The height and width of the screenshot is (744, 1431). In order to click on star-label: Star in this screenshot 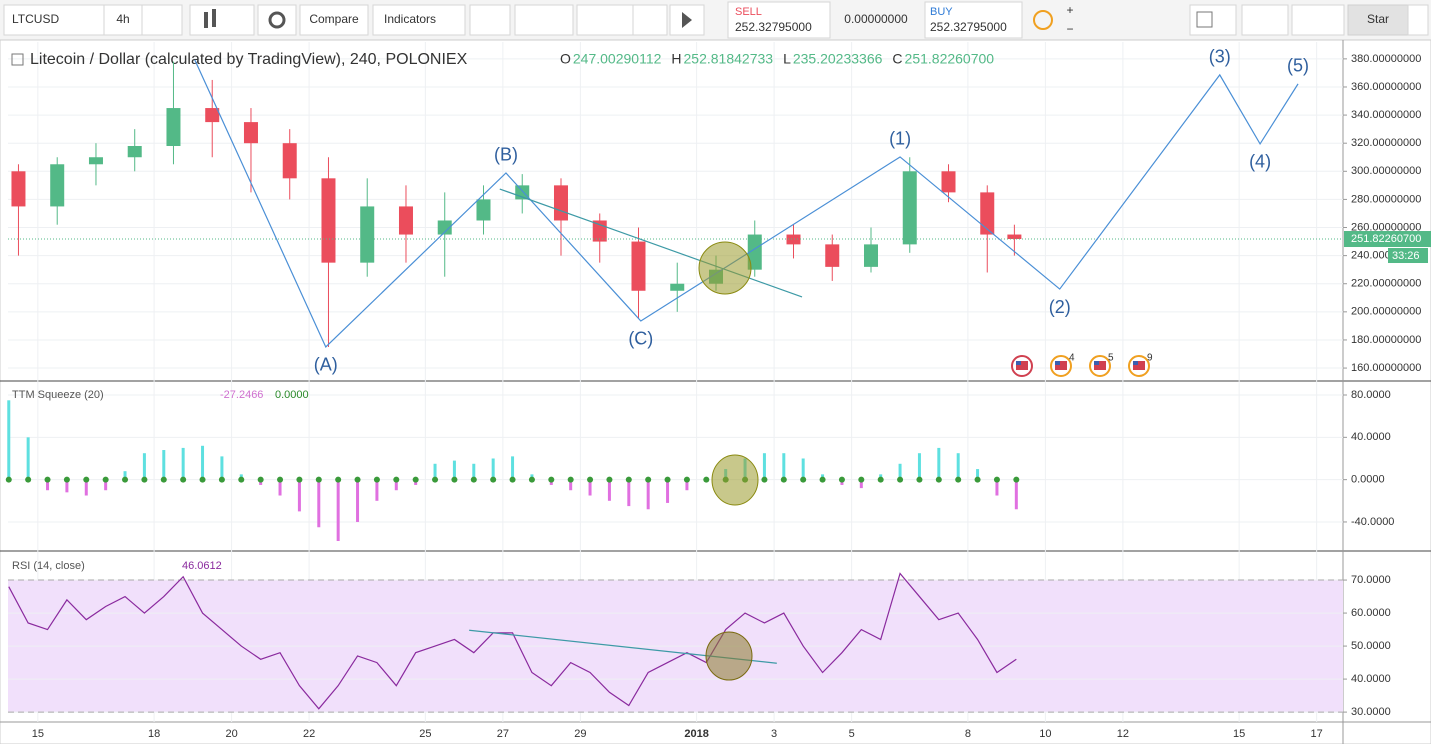, I will do `click(1378, 19)`.